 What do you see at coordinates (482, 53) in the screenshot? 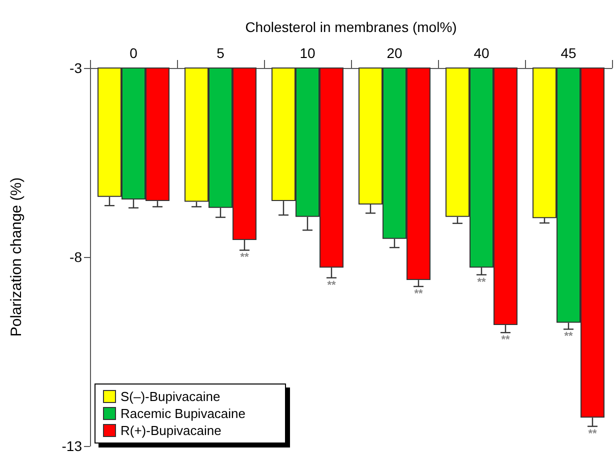
I see `x-tick-label: 40` at bounding box center [482, 53].